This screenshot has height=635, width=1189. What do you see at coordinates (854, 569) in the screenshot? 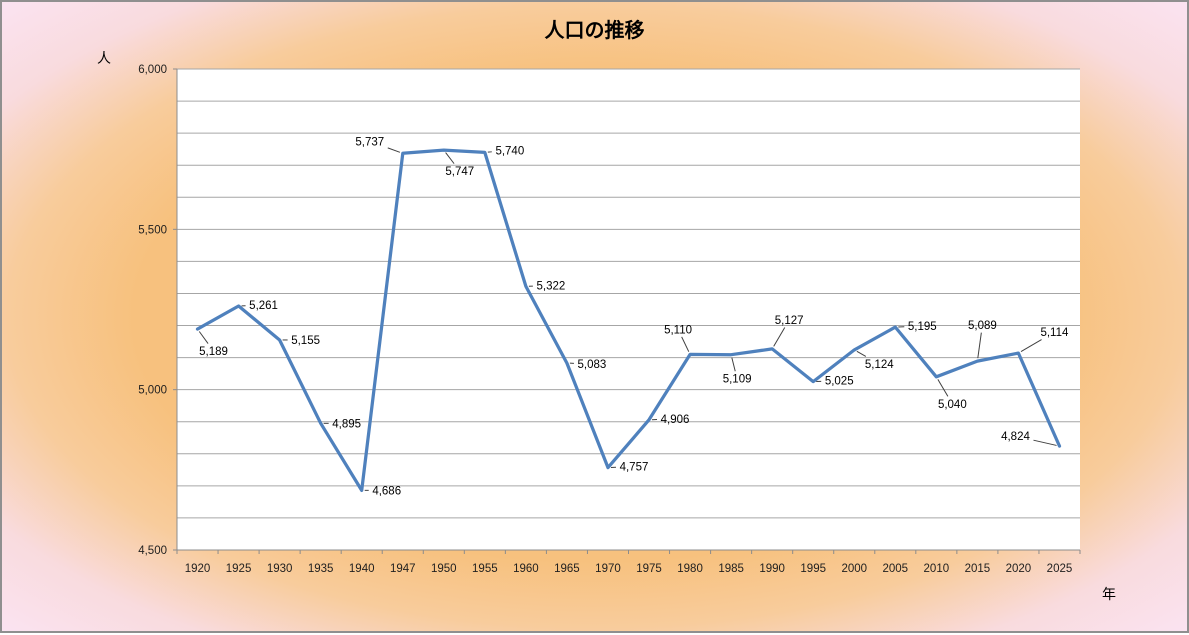
I see `x-axis-tick-label: 2000` at bounding box center [854, 569].